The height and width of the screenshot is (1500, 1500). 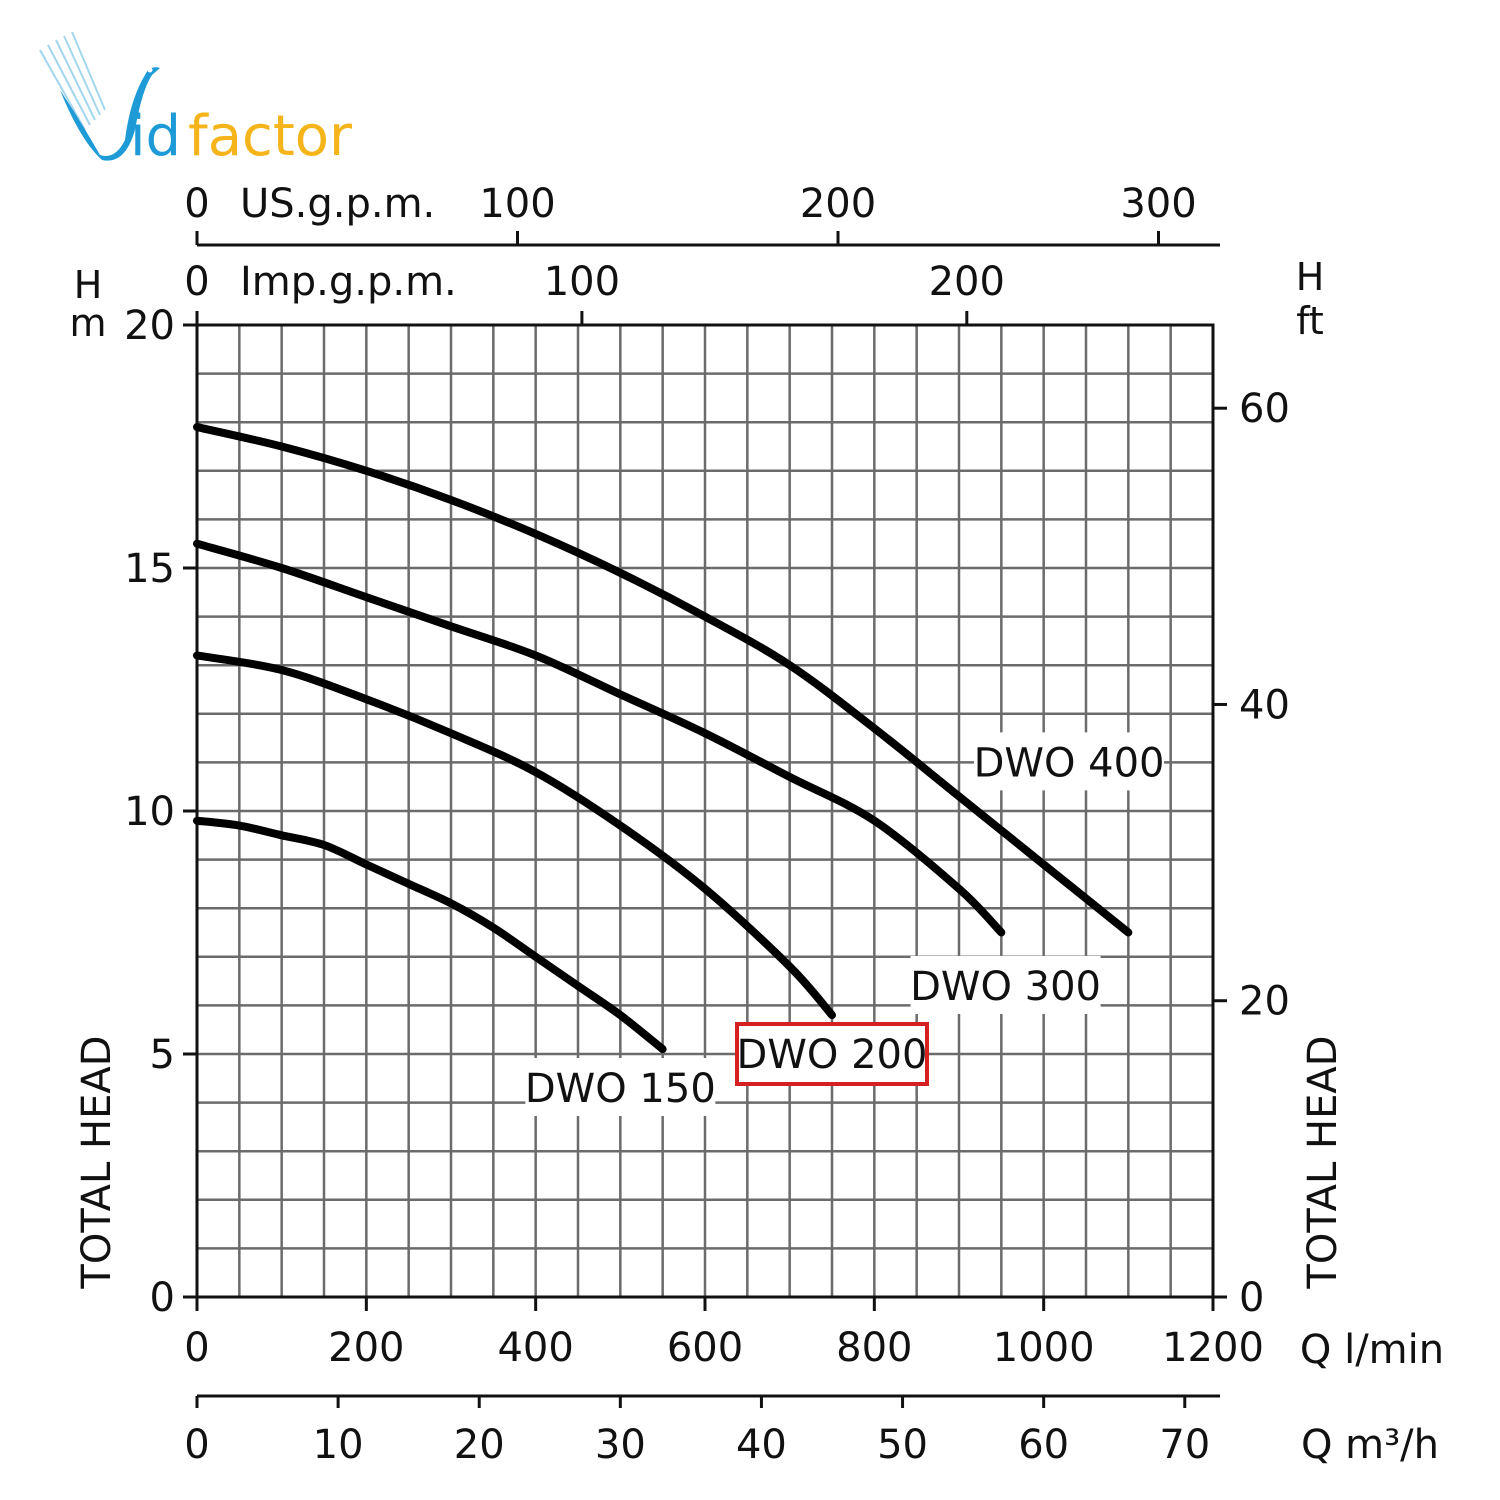 I want to click on m3h-tick-label: 0, so click(x=196, y=1445).